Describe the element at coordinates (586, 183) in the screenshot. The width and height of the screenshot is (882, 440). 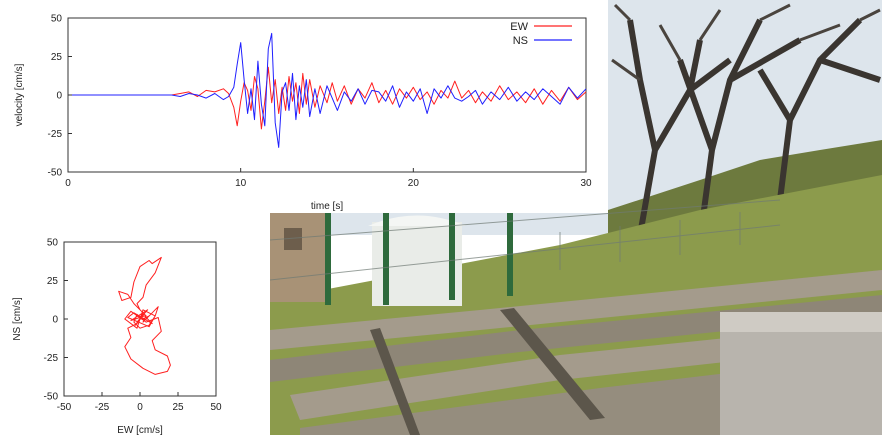
I see `ts-xtick-label: 30` at that location.